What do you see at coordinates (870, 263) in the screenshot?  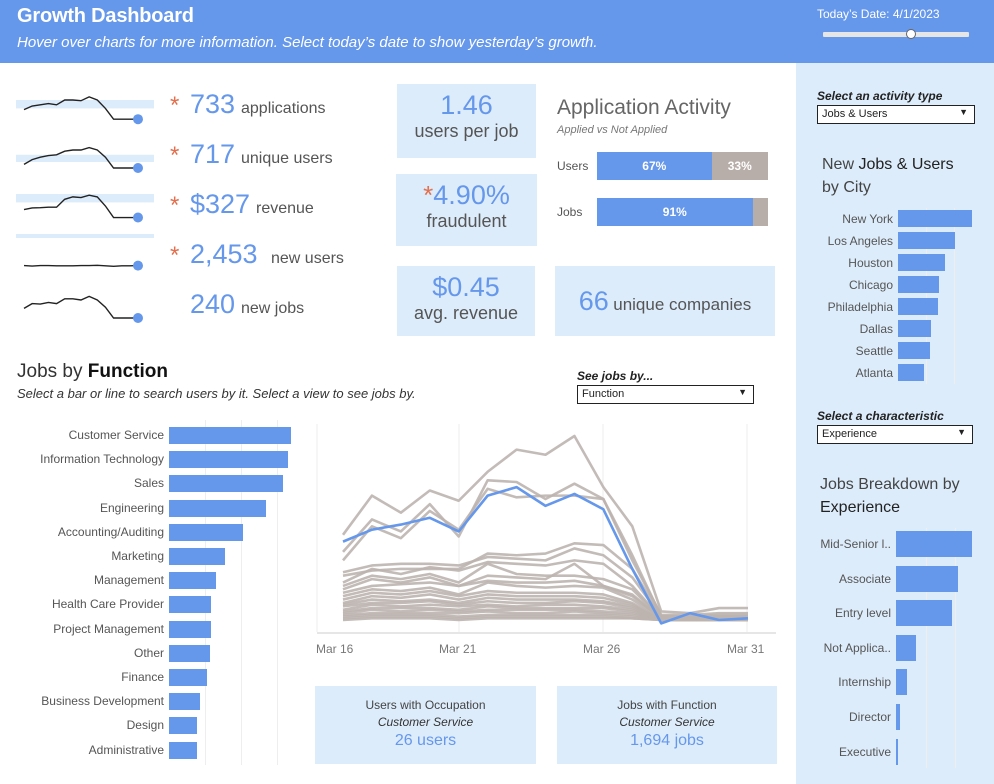 I see `city-label: Houston` at bounding box center [870, 263].